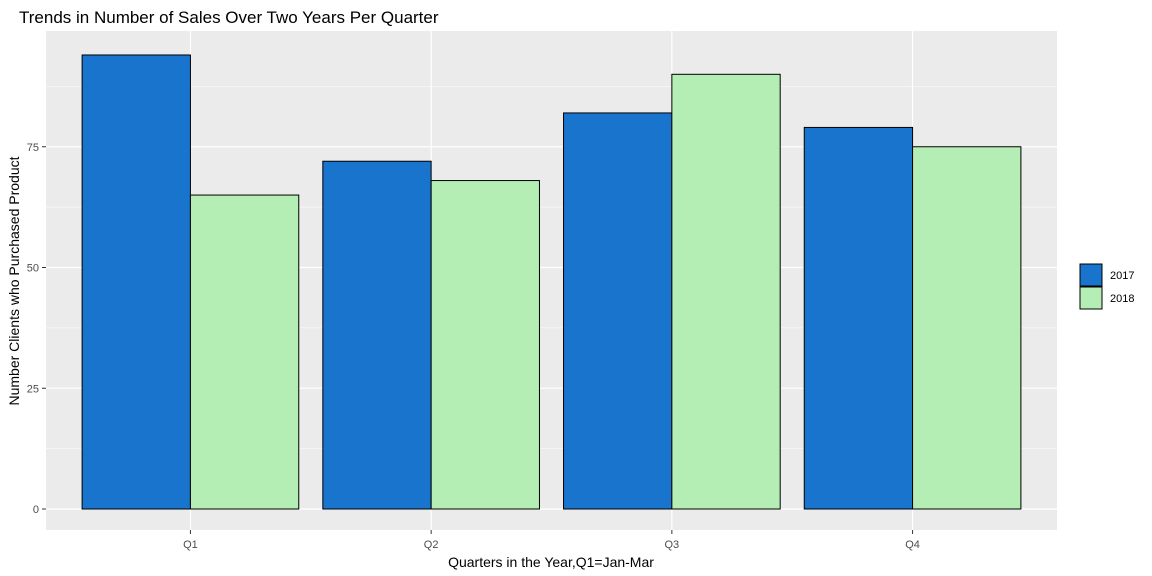  What do you see at coordinates (551, 562) in the screenshot?
I see `x-axis-title: Quarters in the Year,Q1=Jan-Mar` at bounding box center [551, 562].